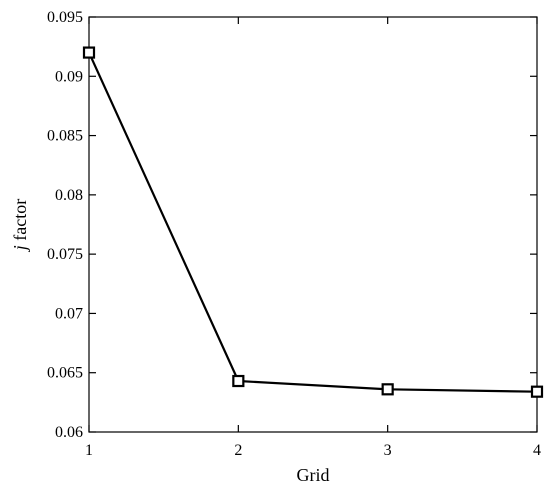  What do you see at coordinates (69, 195) in the screenshot?
I see `y-tick-label: 0.08` at bounding box center [69, 195].